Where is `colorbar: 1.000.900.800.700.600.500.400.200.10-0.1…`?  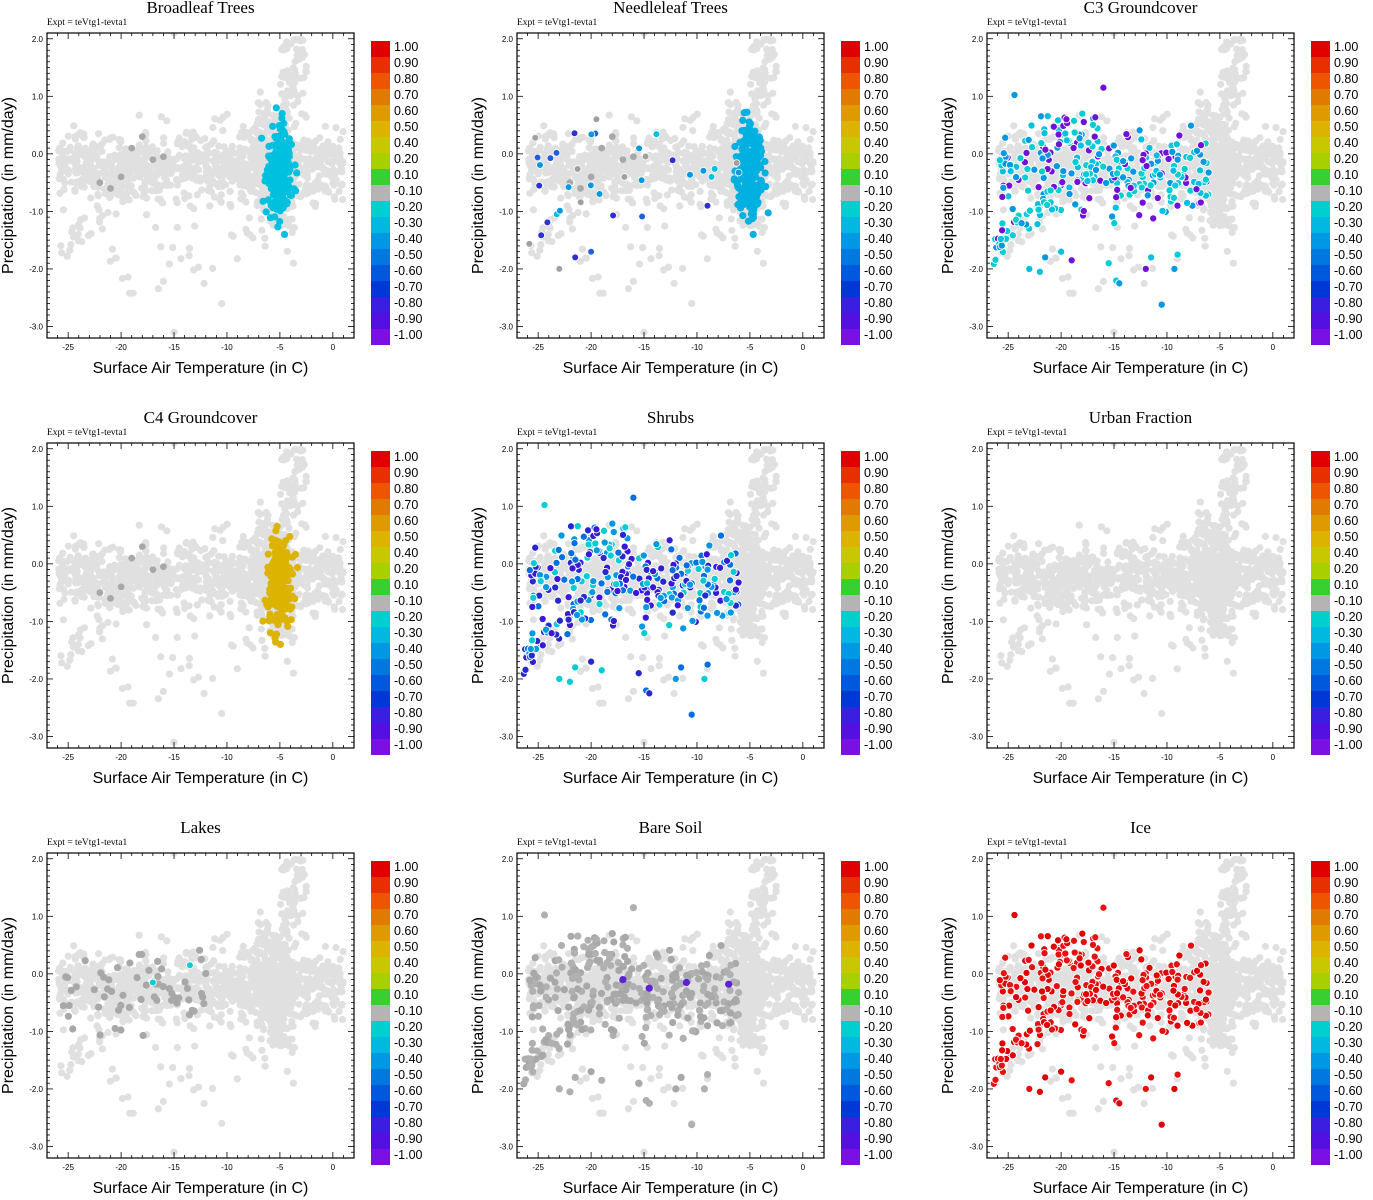
colorbar: 1.000.900.800.700.600.500.400.200.10-0.1… is located at coordinates (397, 192).